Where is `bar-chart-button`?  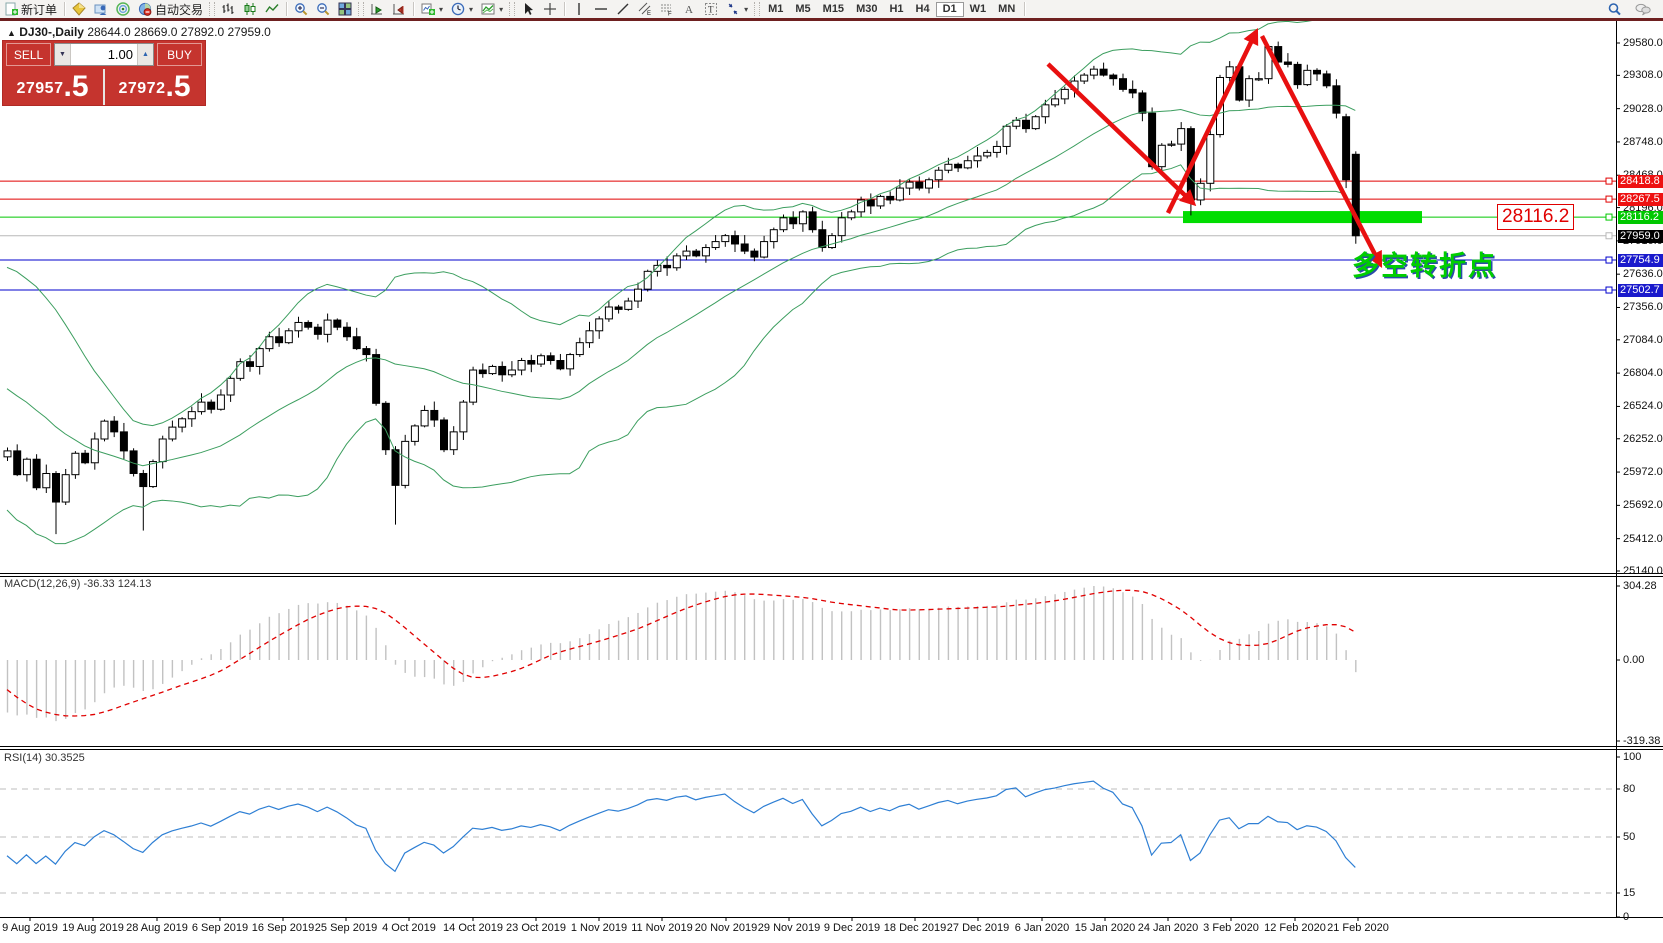
bar-chart-button is located at coordinates (228, 9).